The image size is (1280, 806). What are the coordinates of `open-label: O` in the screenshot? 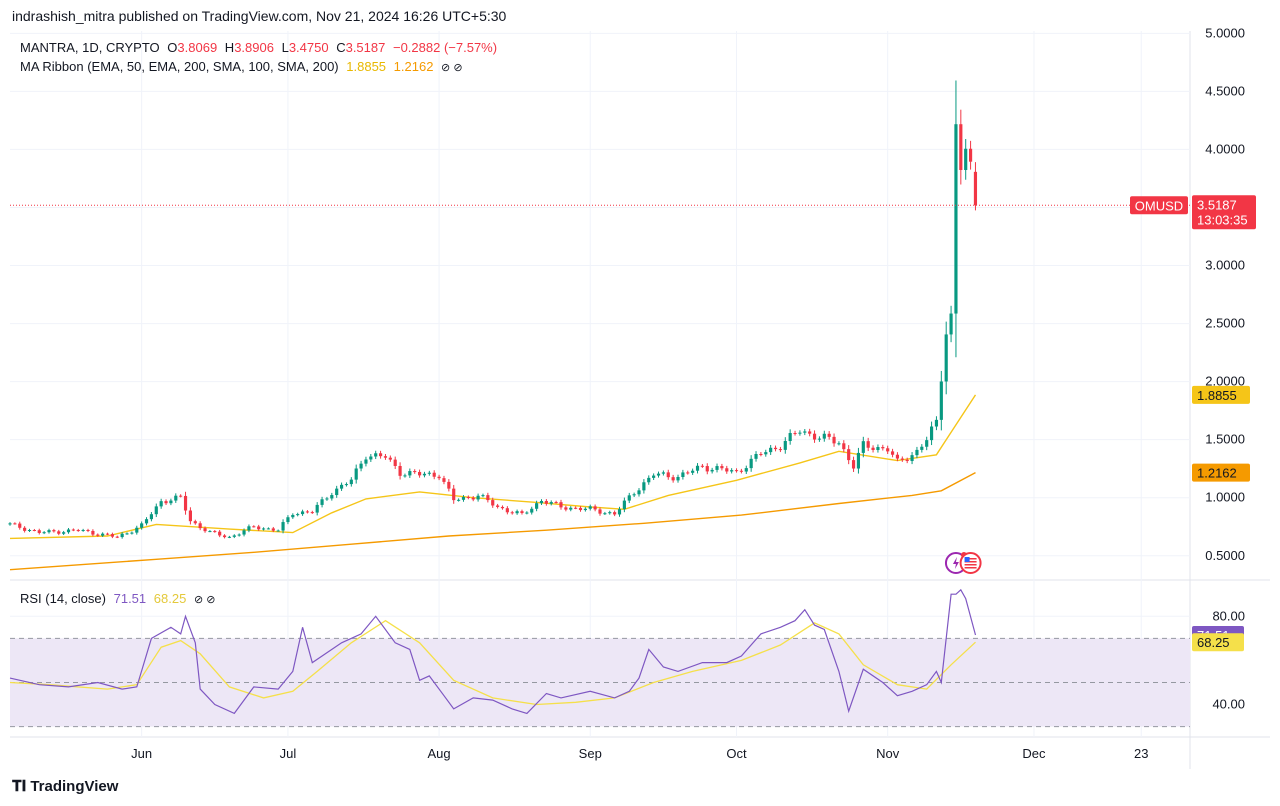 It's located at (172, 47).